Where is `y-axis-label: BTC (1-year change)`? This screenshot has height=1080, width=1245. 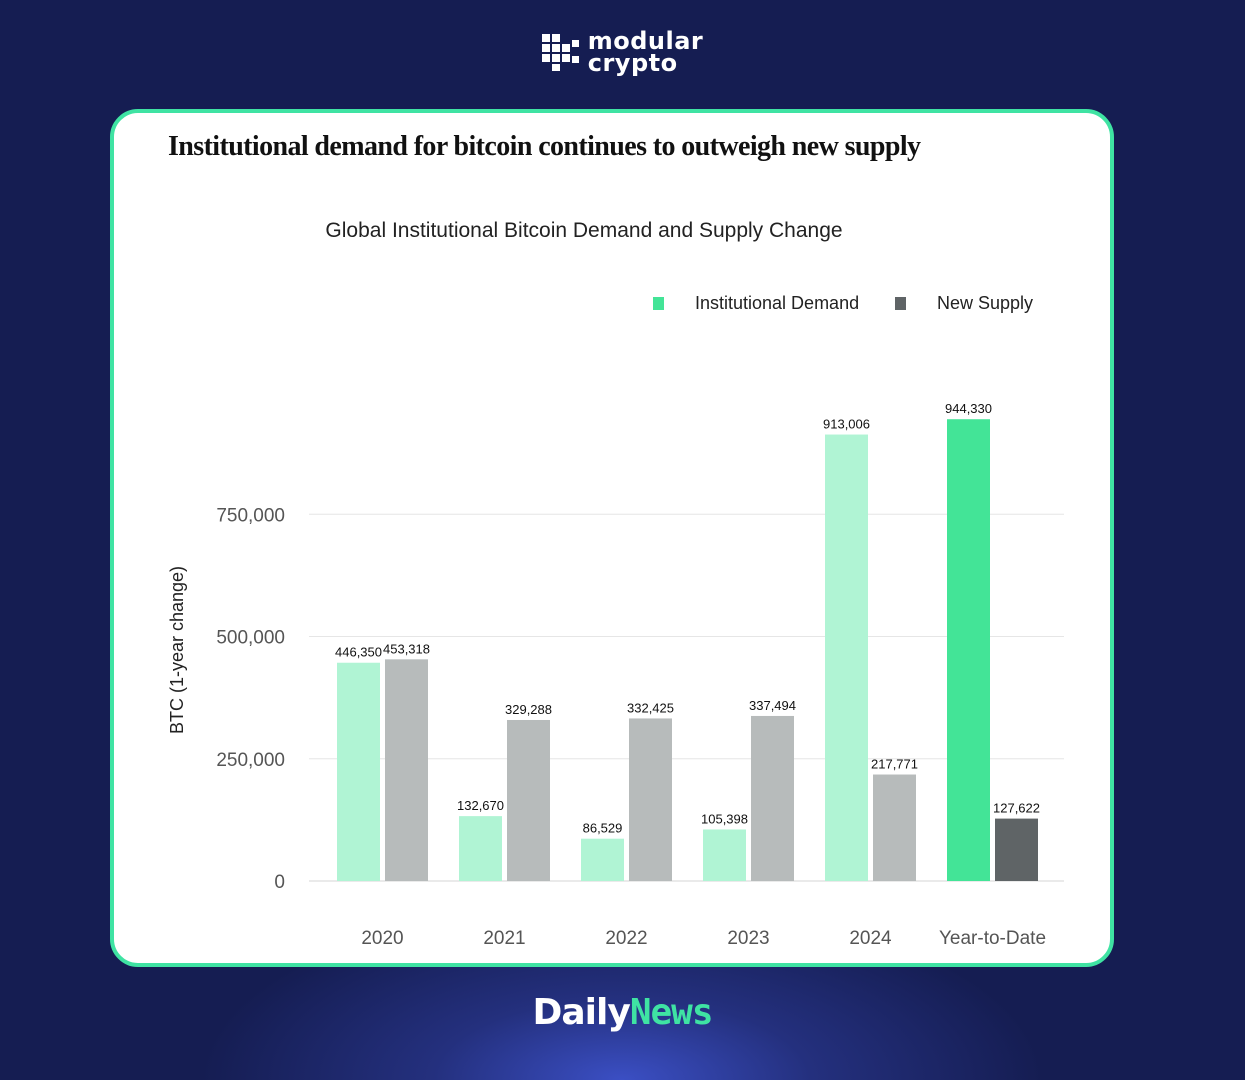
y-axis-label: BTC (1-year change) is located at coordinates (177, 650).